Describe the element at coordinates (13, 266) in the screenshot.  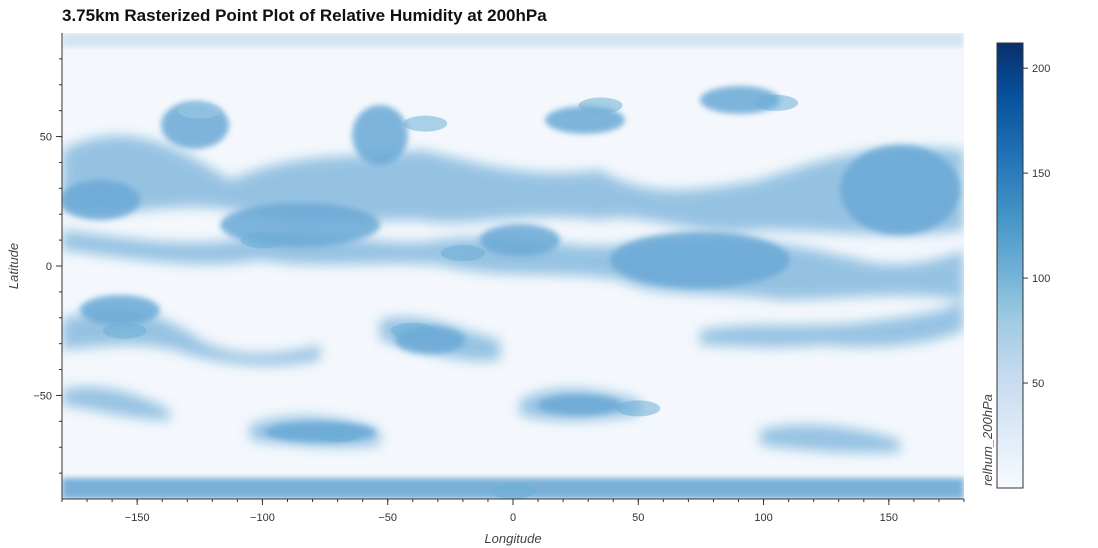
I see `y-axis-label: Latitude` at that location.